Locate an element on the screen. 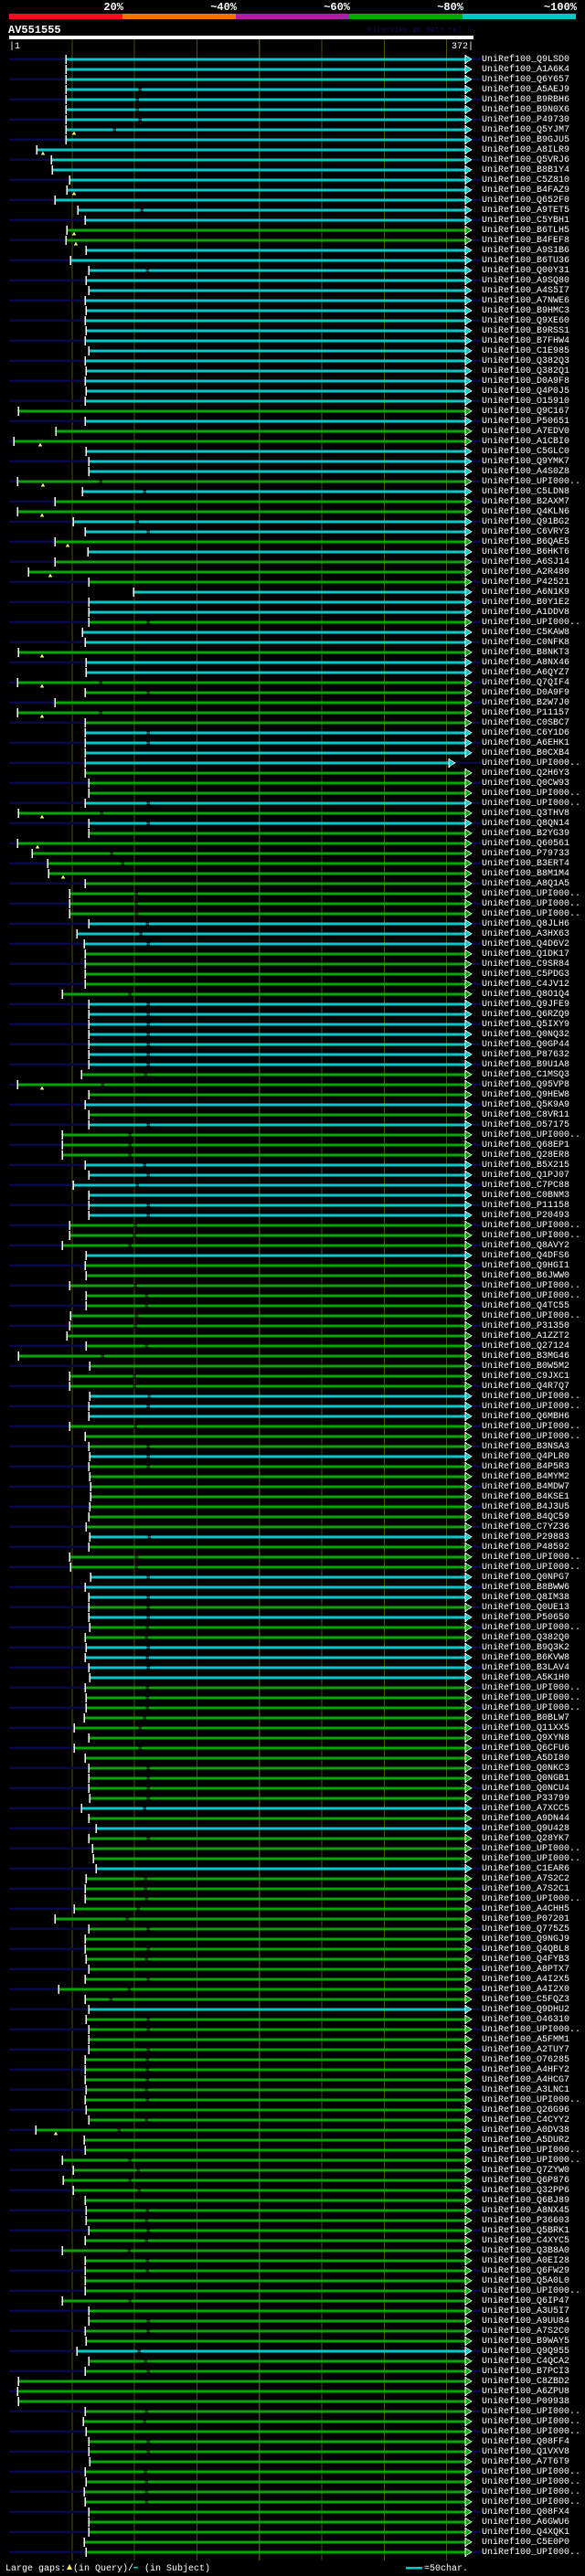  svg-text: UniRef100_B4MYM2 is located at coordinates (525, 1476).